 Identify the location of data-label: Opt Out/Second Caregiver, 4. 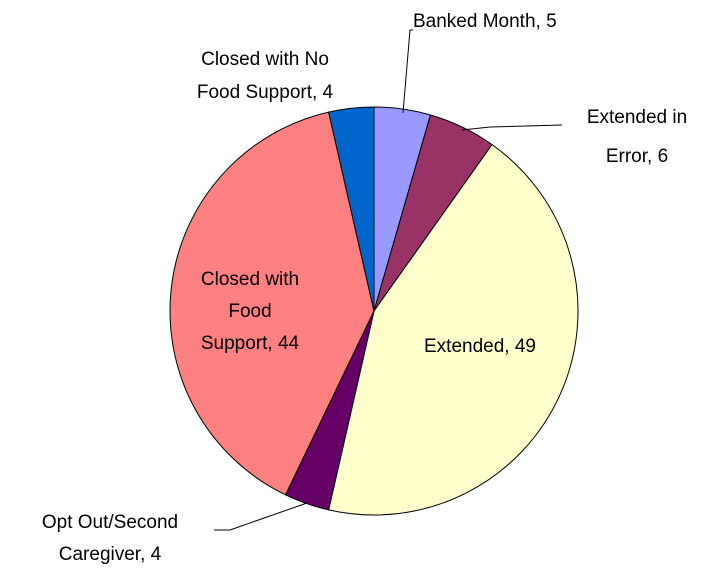
(110, 538).